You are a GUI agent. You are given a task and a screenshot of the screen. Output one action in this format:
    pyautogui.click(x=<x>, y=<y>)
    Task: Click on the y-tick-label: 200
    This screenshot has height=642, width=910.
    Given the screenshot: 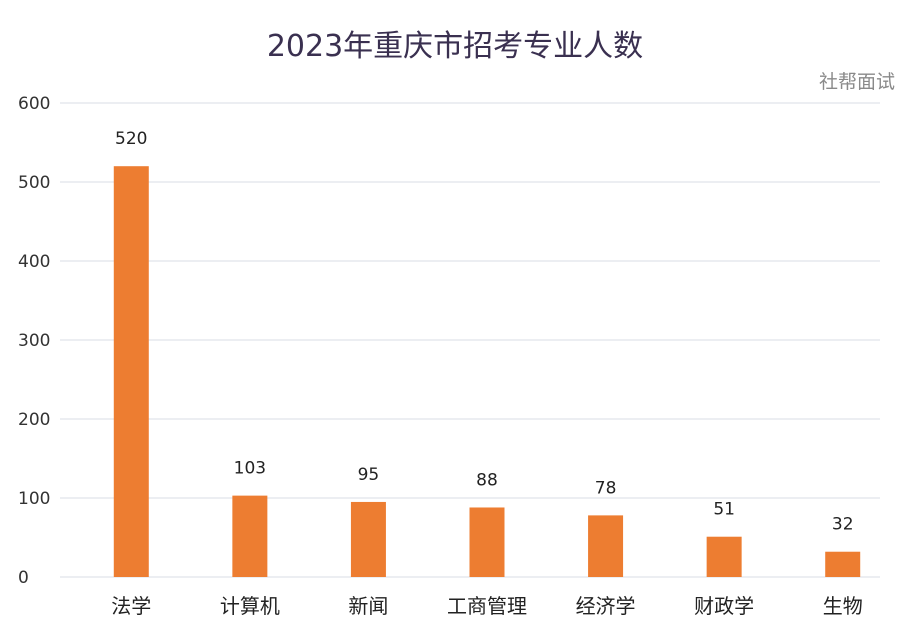 What is the action you would take?
    pyautogui.click(x=34, y=420)
    